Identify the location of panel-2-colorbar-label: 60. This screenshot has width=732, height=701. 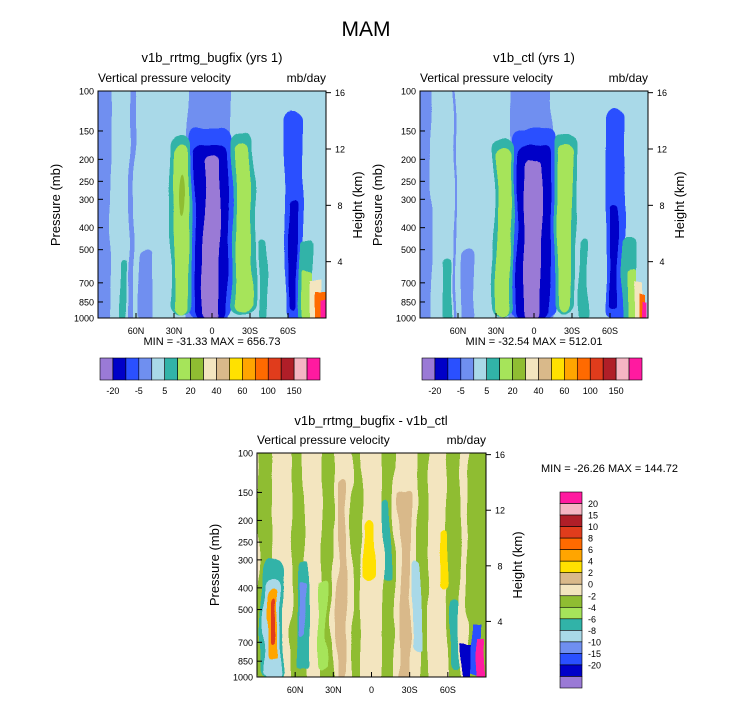
(564, 391).